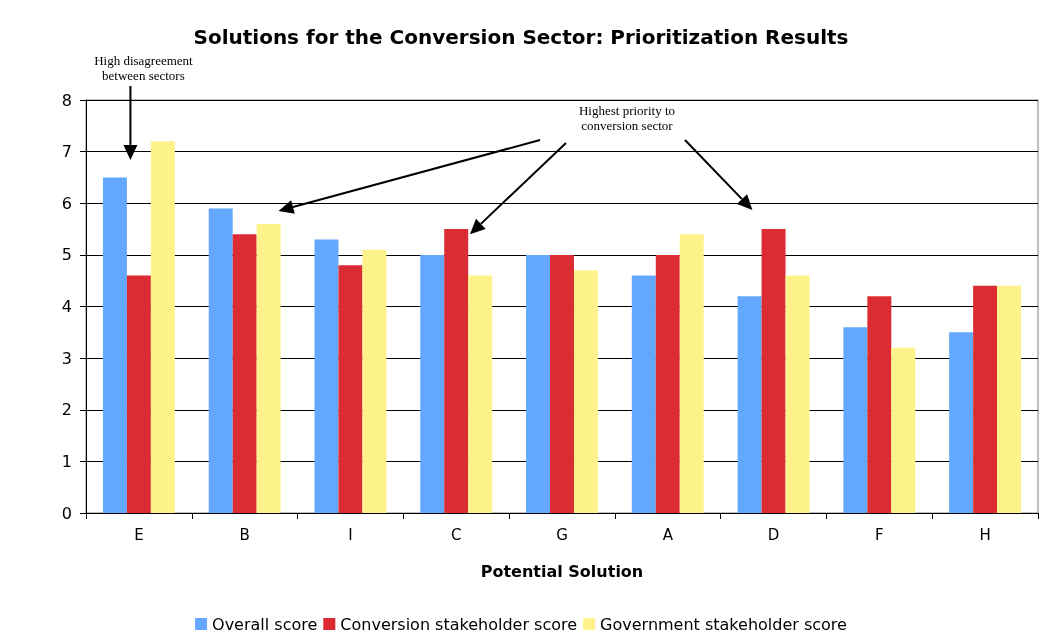 The image size is (1042, 639). Describe the element at coordinates (143, 68) in the screenshot. I see `text: High disagreement between sectors` at that location.